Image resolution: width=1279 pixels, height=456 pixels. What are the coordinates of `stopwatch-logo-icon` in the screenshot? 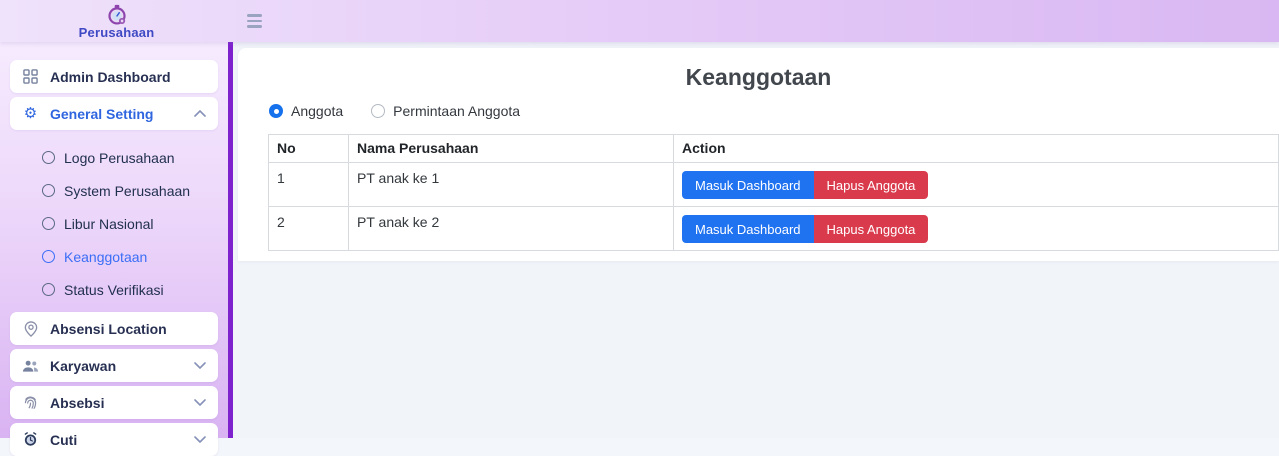 It's located at (117, 15).